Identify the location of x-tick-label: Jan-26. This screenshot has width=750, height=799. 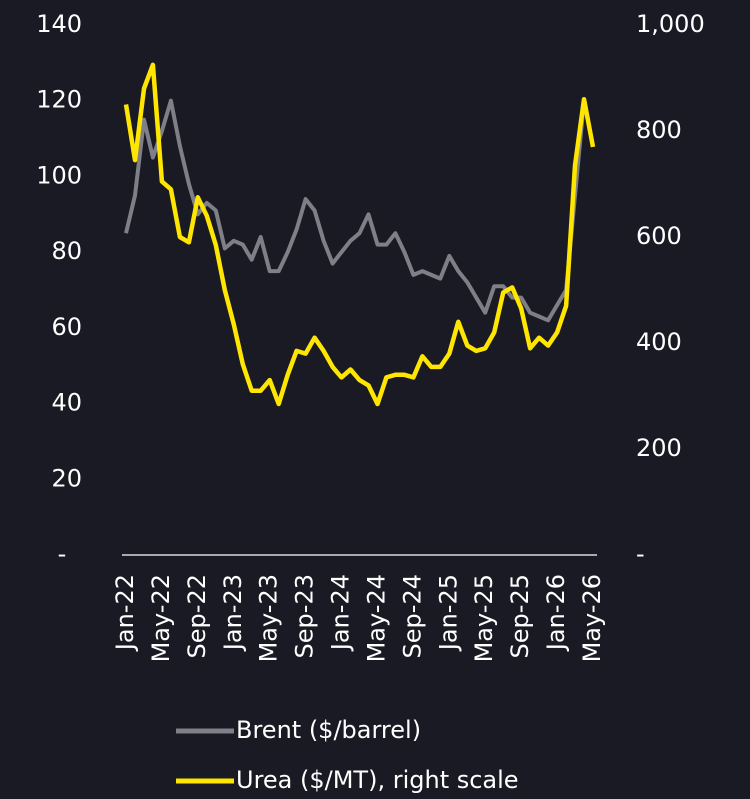
(556, 613).